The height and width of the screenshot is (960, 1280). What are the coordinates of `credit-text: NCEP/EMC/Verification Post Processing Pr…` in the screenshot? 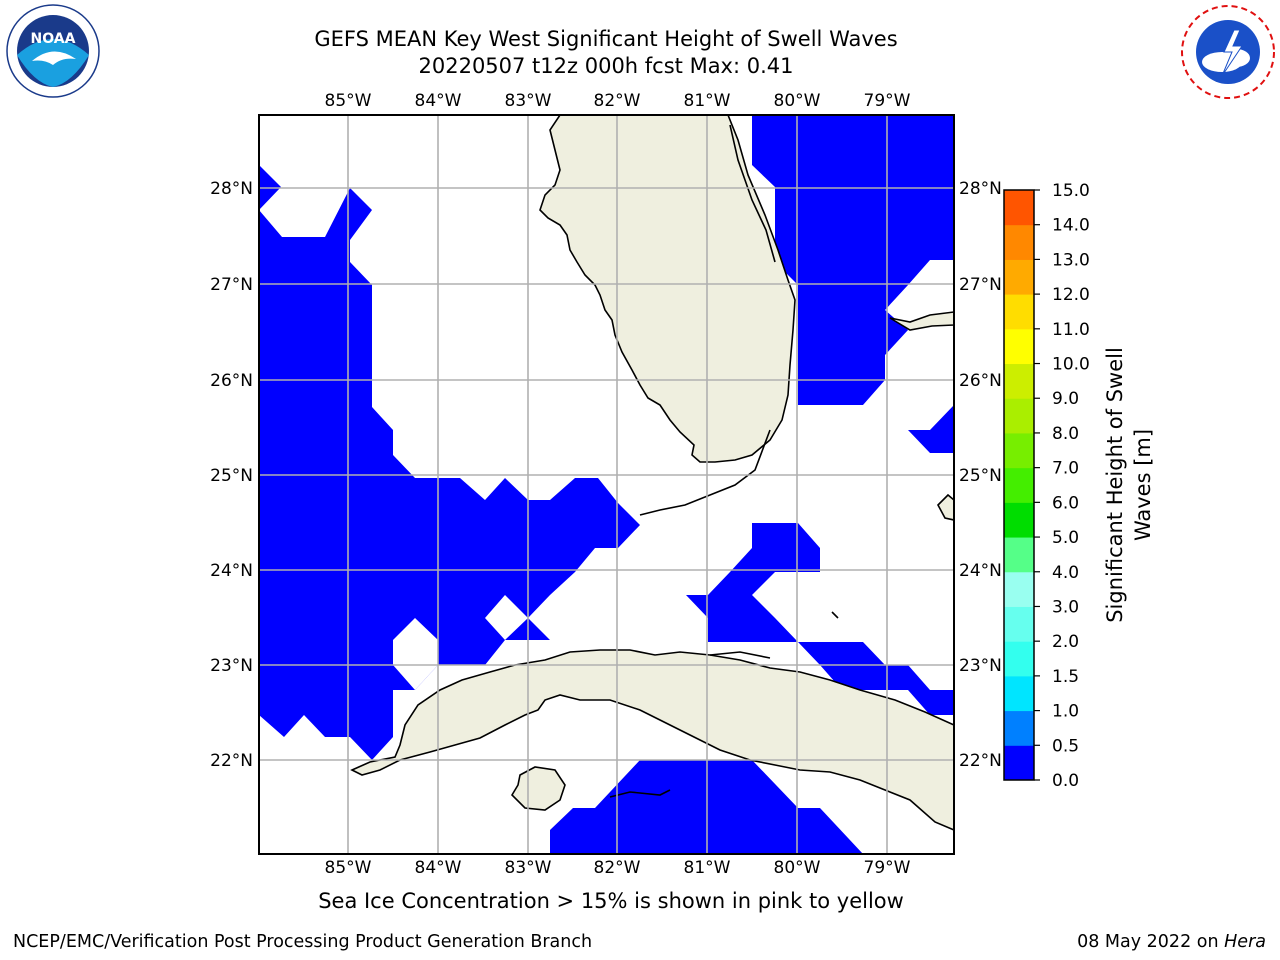 It's located at (303, 942).